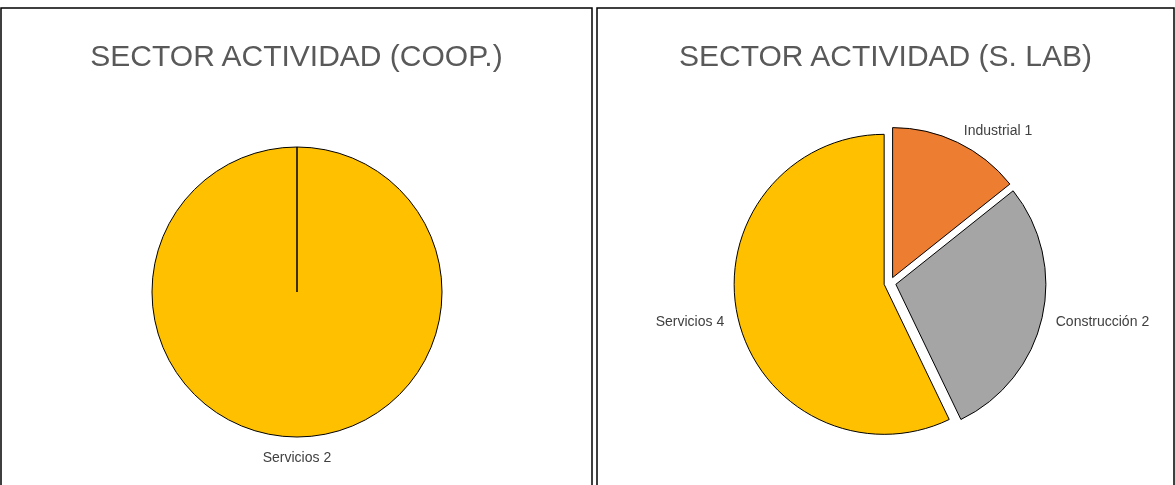 The width and height of the screenshot is (1175, 485). I want to click on chart-title: SECTOR ACTIVIDAD (S. LAB), so click(885, 55).